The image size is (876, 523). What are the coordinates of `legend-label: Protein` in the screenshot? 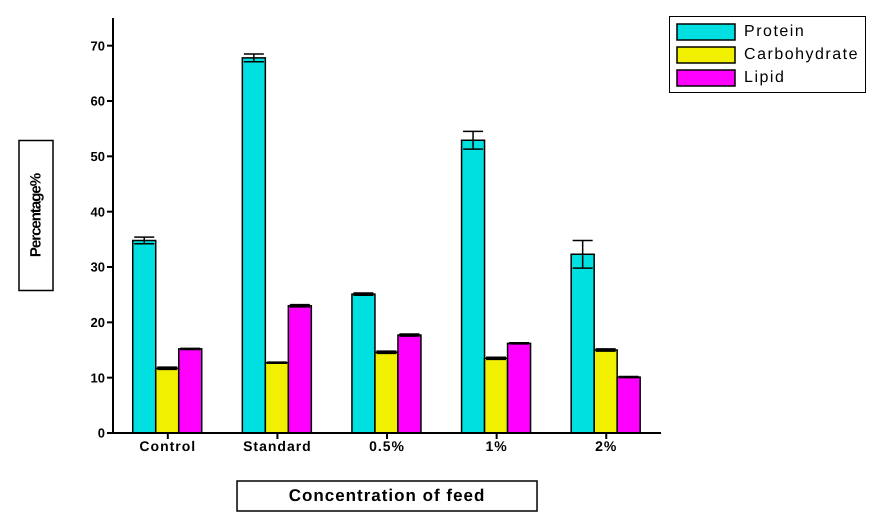 It's located at (775, 31).